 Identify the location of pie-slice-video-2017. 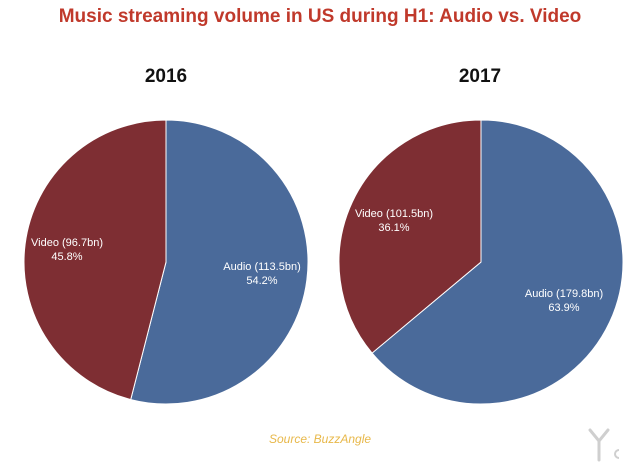
(410, 236).